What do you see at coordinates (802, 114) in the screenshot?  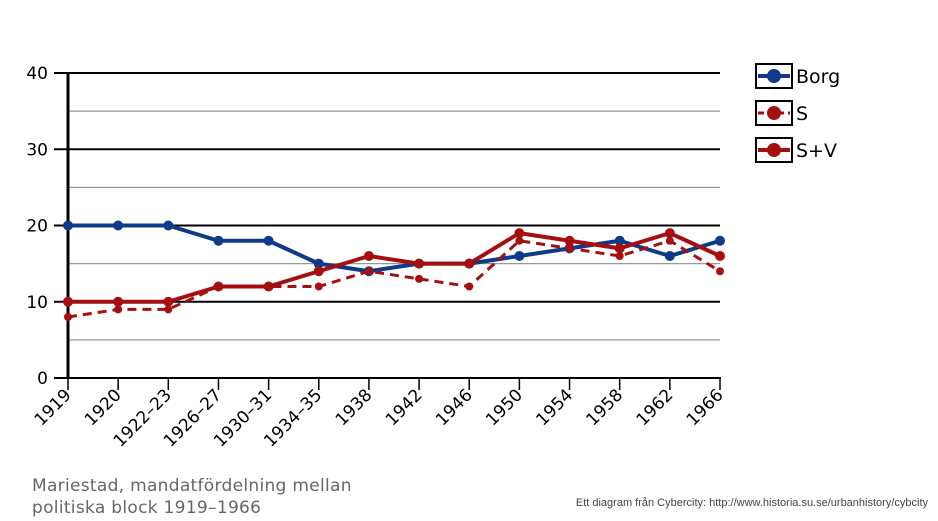 I see `legend-label: S` at bounding box center [802, 114].